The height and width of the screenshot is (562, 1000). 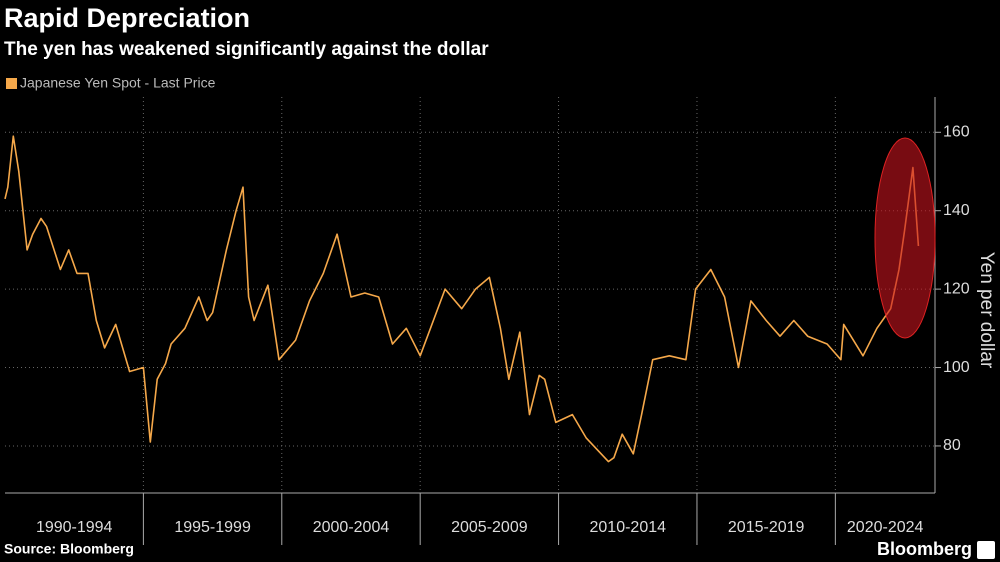 I want to click on y-tick-label: 100, so click(x=956, y=367).